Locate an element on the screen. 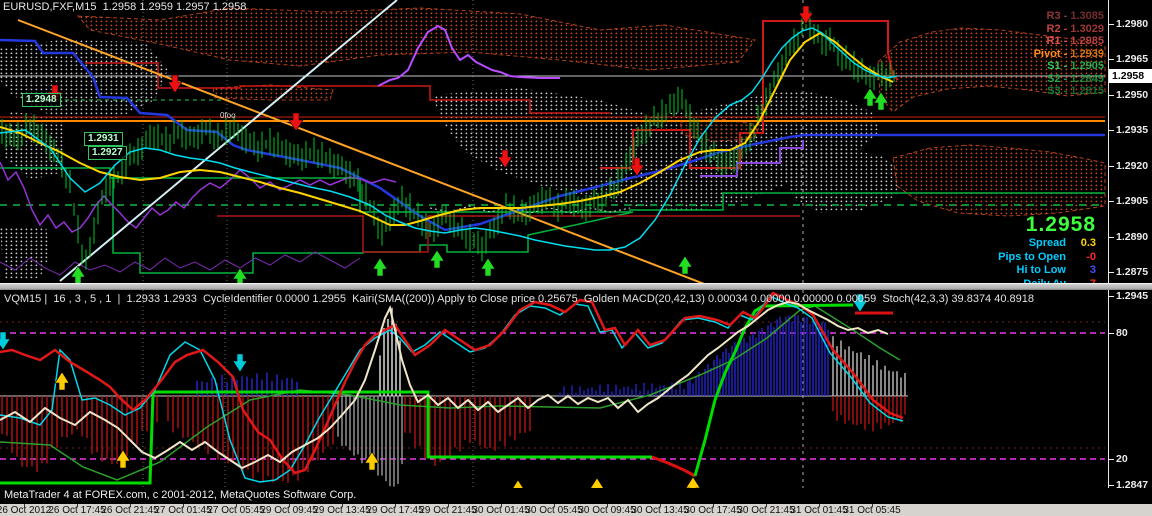  price-scale-label: 20 is located at coordinates (1122, 459).